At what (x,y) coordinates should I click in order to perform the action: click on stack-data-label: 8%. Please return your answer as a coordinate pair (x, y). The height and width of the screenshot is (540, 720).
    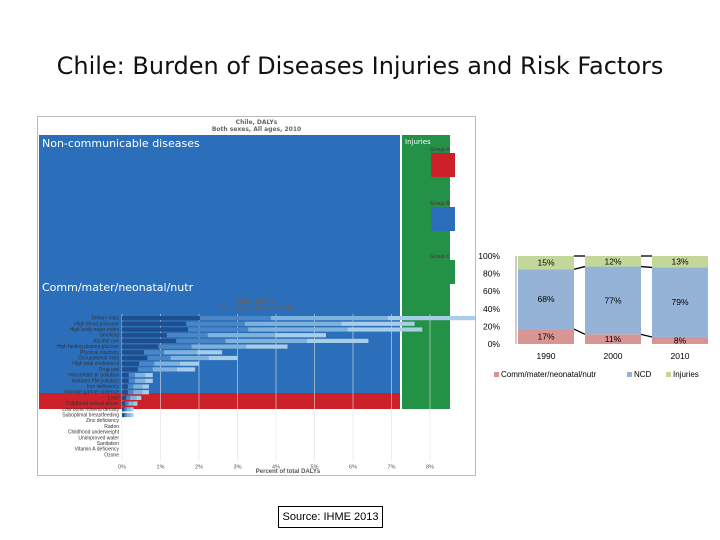
    Looking at the image, I should click on (680, 340).